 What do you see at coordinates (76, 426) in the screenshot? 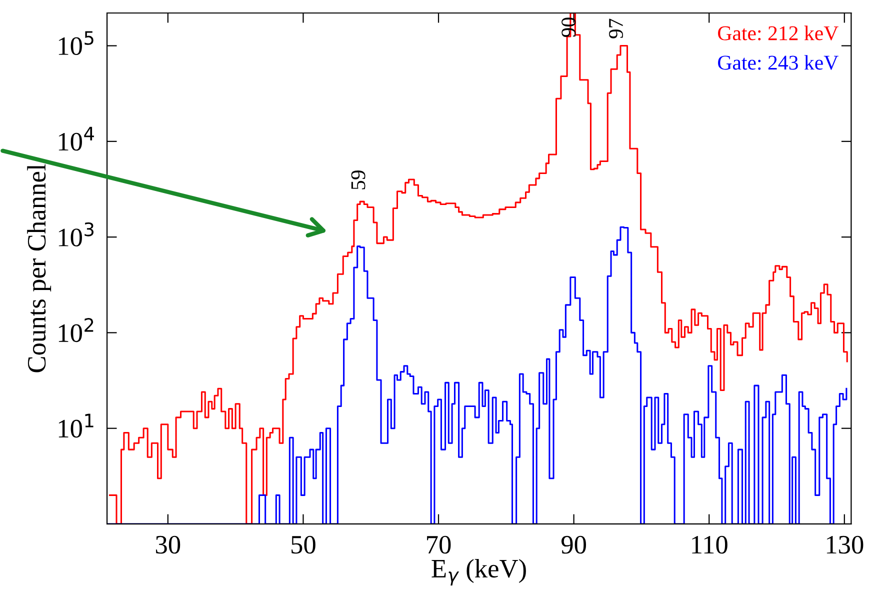
I see `y-tick-label: 10$^{1}$` at bounding box center [76, 426].